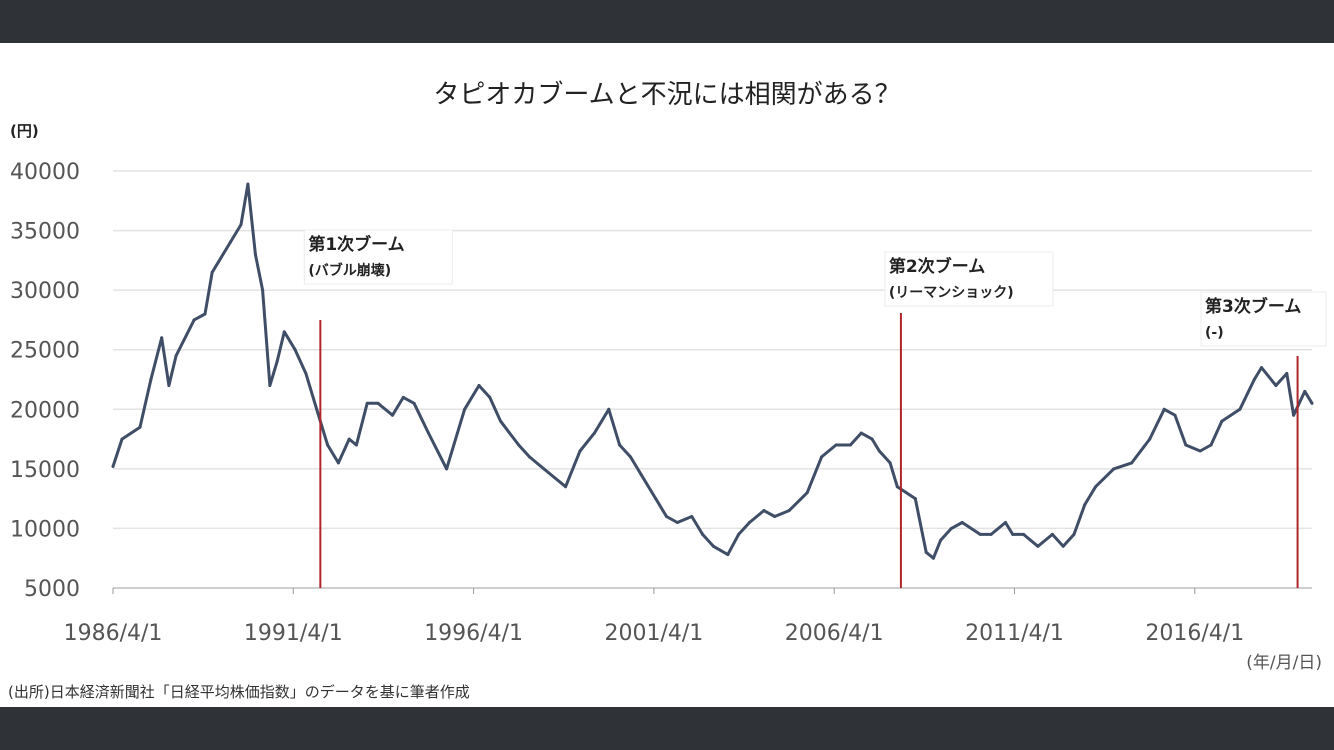  What do you see at coordinates (666, 95) in the screenshot?
I see `chart-title: タピオカブームと不況には相関がある？` at bounding box center [666, 95].